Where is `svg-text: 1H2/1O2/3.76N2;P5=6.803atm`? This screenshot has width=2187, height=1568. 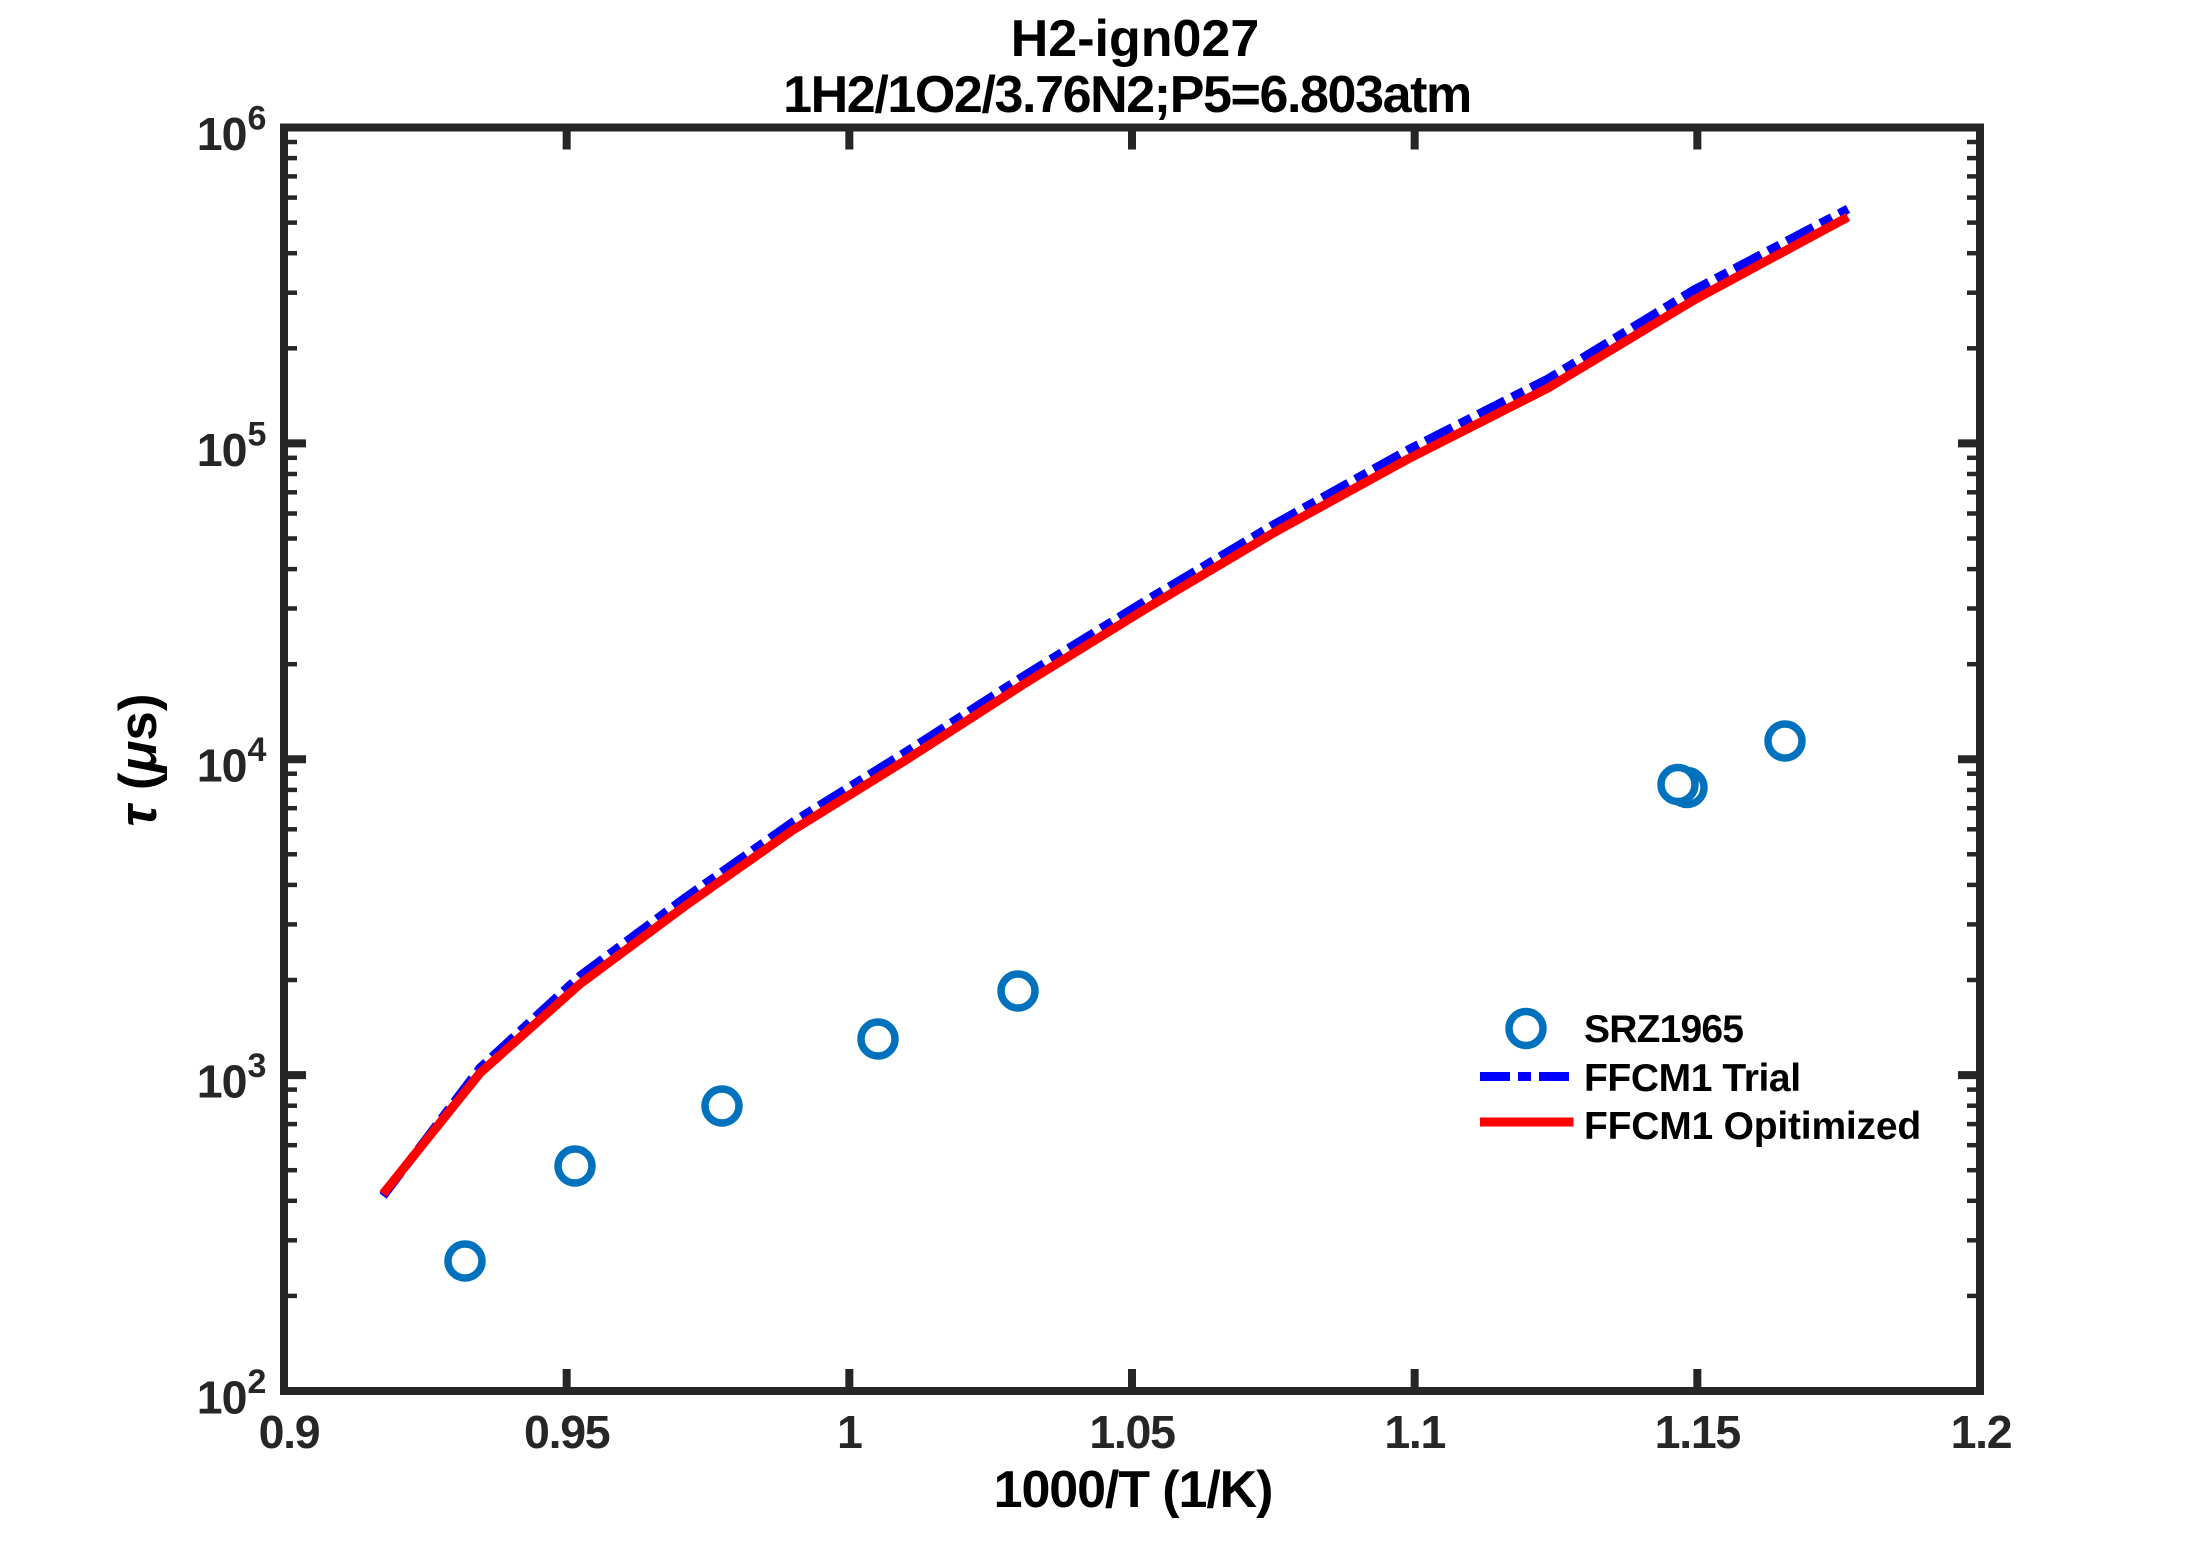
svg-text: 1H2/1O2/3.76N2;P5=6.803atm is located at coordinates (1127, 95).